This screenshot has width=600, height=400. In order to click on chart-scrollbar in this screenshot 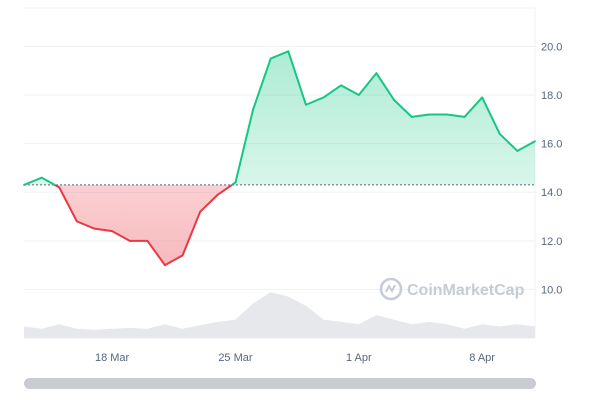, I will do `click(280, 383)`.